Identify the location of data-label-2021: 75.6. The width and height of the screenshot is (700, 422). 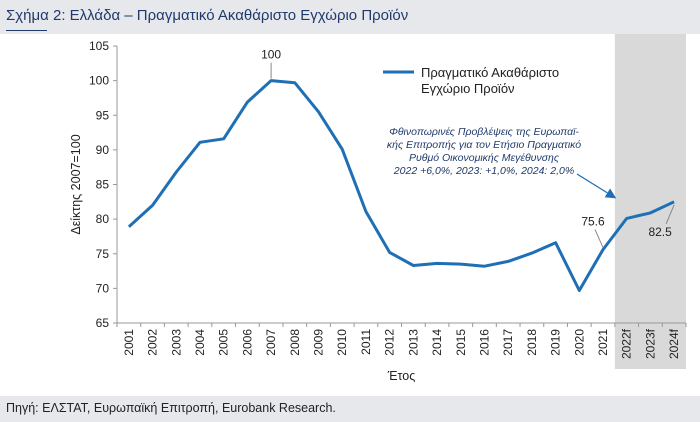
(593, 222).